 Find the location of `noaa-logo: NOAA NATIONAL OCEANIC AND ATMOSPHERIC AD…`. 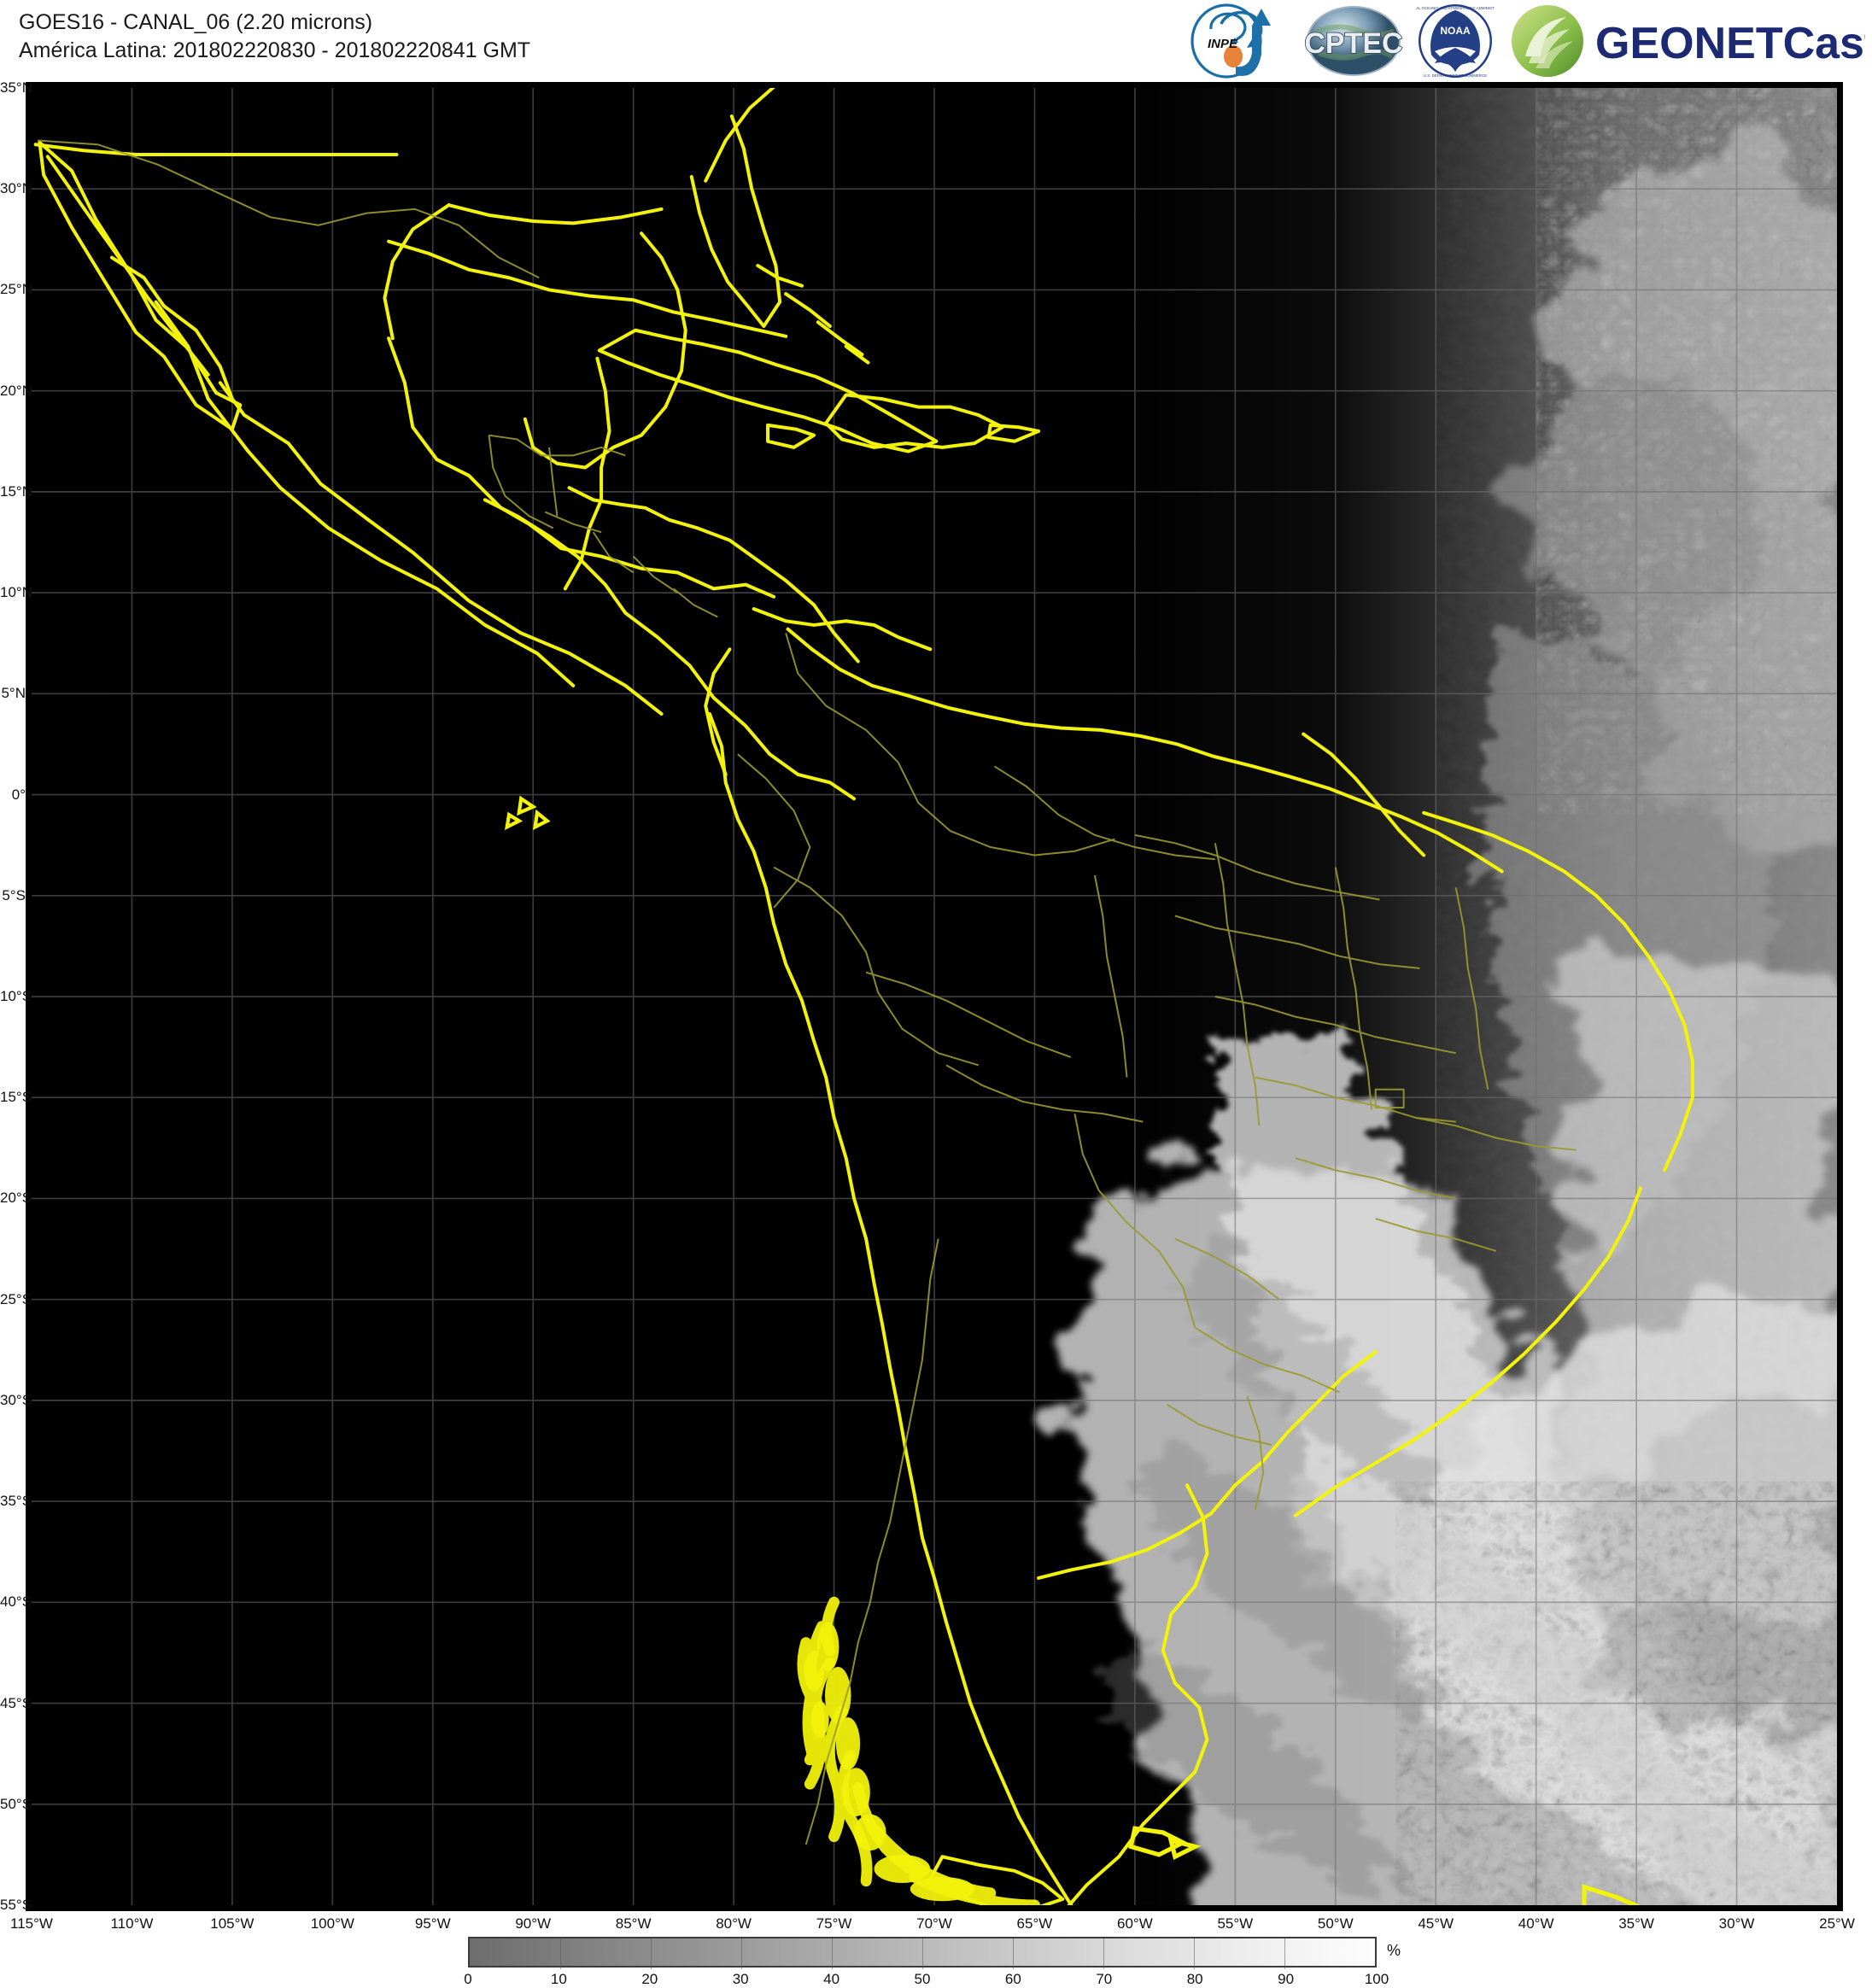

noaa-logo: NOAA NATIONAL OCEANIC AND ATMOSPHERIC AD… is located at coordinates (1455, 41).